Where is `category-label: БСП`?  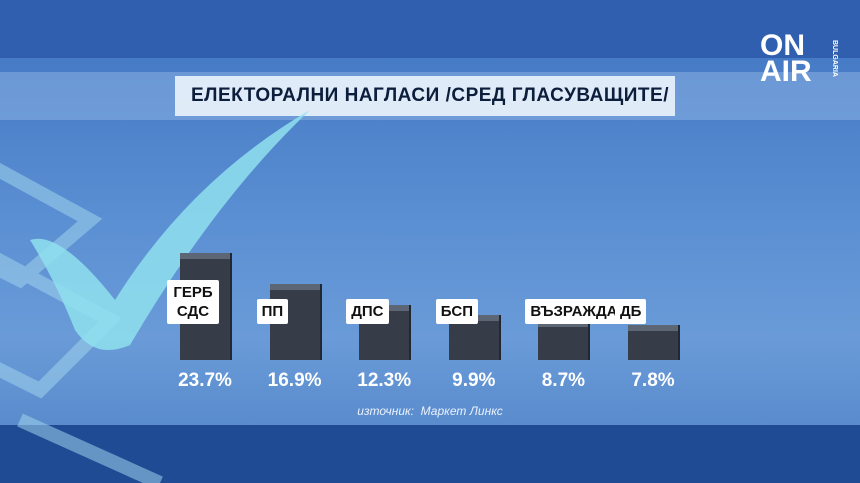
category-label: БСП is located at coordinates (456, 311).